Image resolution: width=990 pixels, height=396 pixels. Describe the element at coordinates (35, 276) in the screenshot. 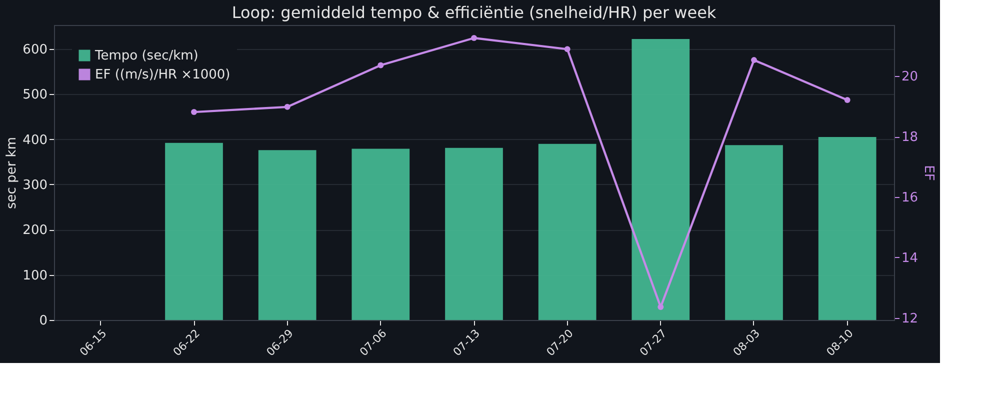

I see `y-tick-label: 100` at that location.